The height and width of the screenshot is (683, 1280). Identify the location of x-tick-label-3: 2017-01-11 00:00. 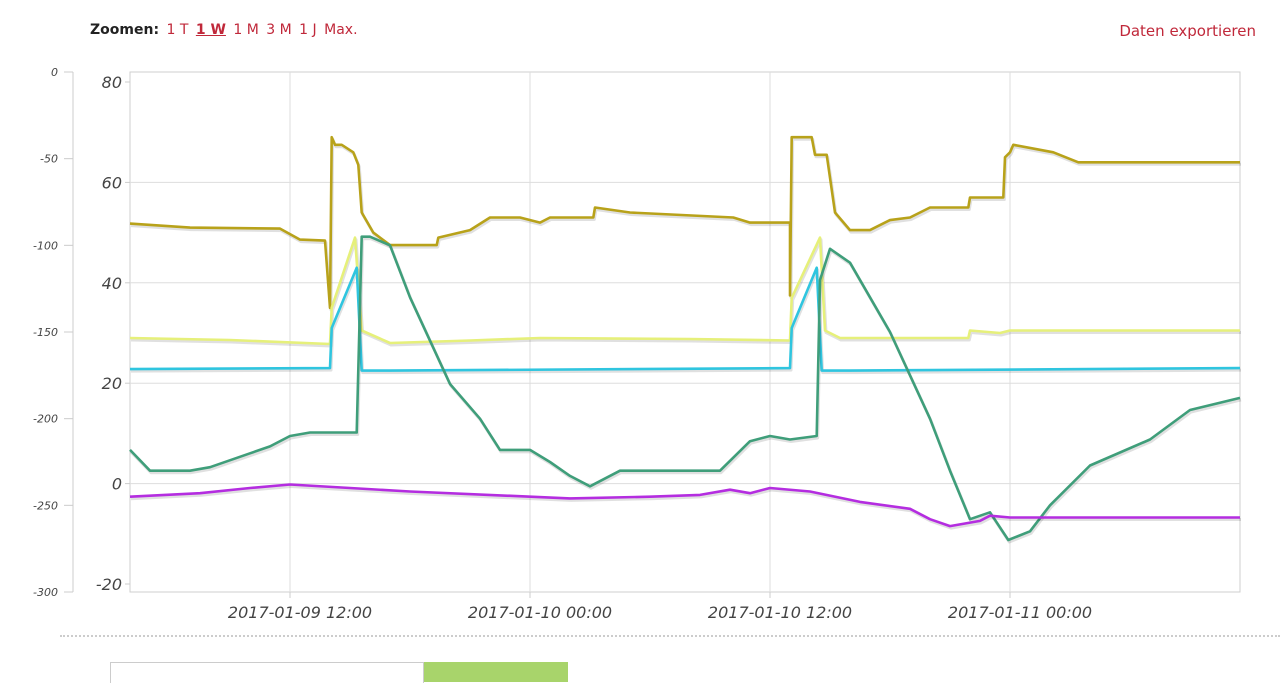
(1020, 612).